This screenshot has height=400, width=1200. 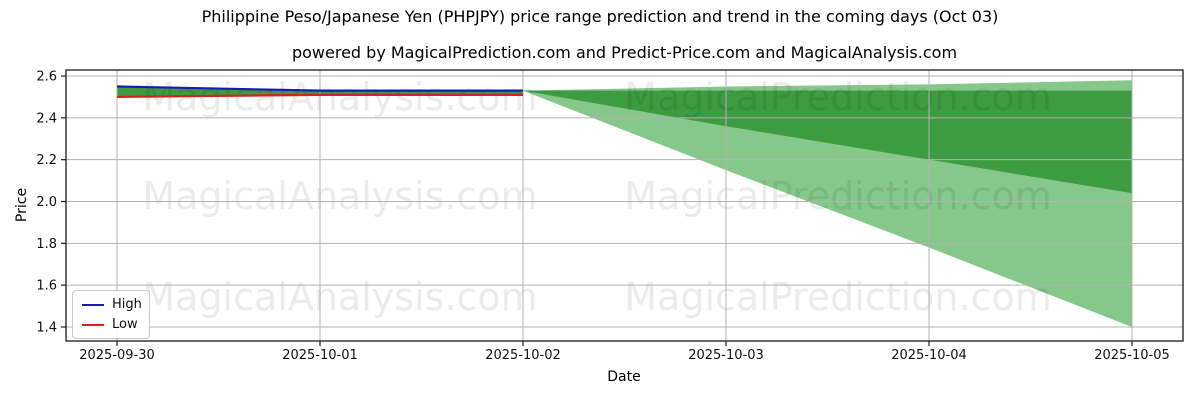 What do you see at coordinates (22, 205) in the screenshot?
I see `y-axis-label: Price` at bounding box center [22, 205].